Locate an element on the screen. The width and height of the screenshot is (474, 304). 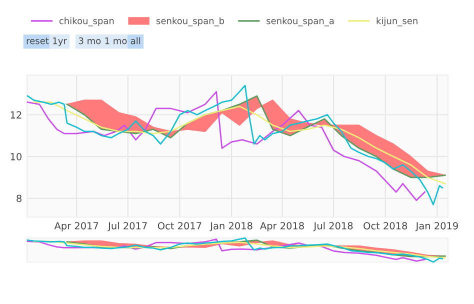
y-tick-label: 8 is located at coordinates (19, 198).